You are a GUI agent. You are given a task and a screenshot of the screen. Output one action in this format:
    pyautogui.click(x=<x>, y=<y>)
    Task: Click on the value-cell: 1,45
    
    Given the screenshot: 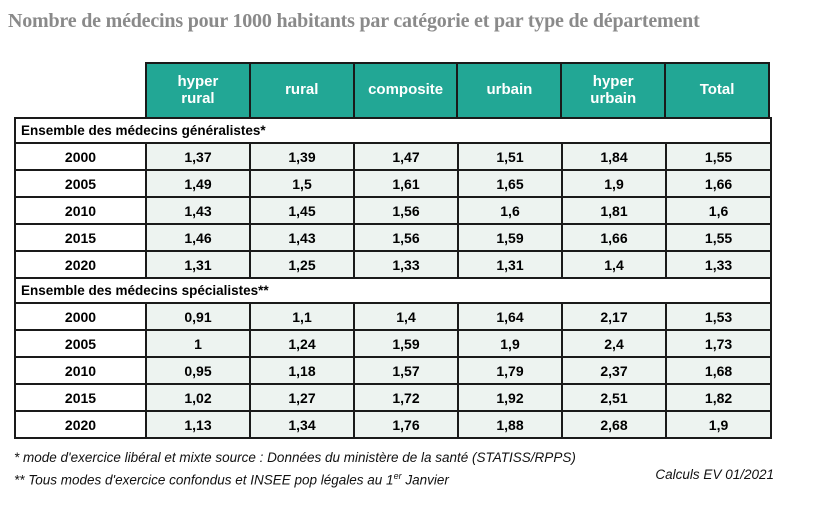 What is the action you would take?
    pyautogui.click(x=302, y=210)
    